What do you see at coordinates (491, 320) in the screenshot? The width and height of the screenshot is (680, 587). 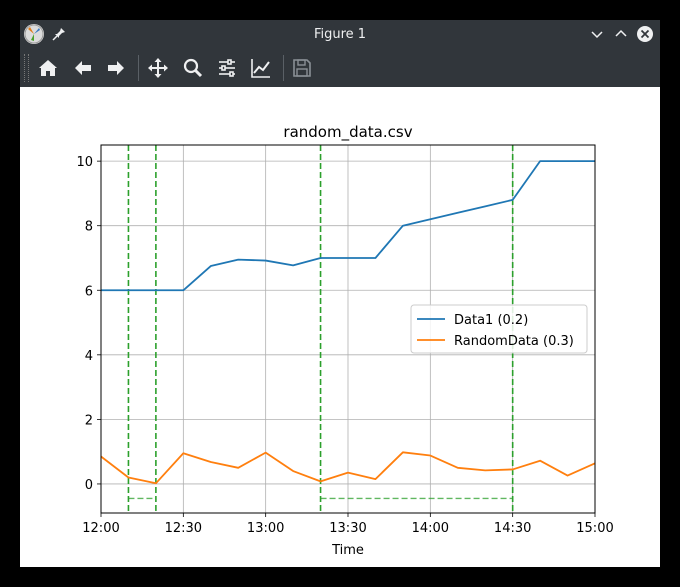 I see `legend-label: Data1 (0.2)` at bounding box center [491, 320].